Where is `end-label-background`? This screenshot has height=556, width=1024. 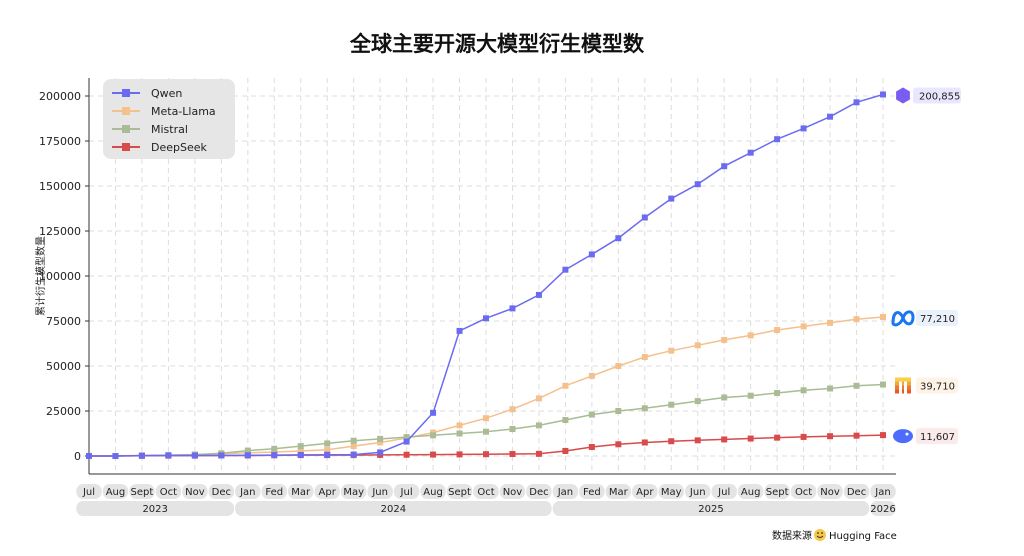 end-label-background is located at coordinates (937, 318).